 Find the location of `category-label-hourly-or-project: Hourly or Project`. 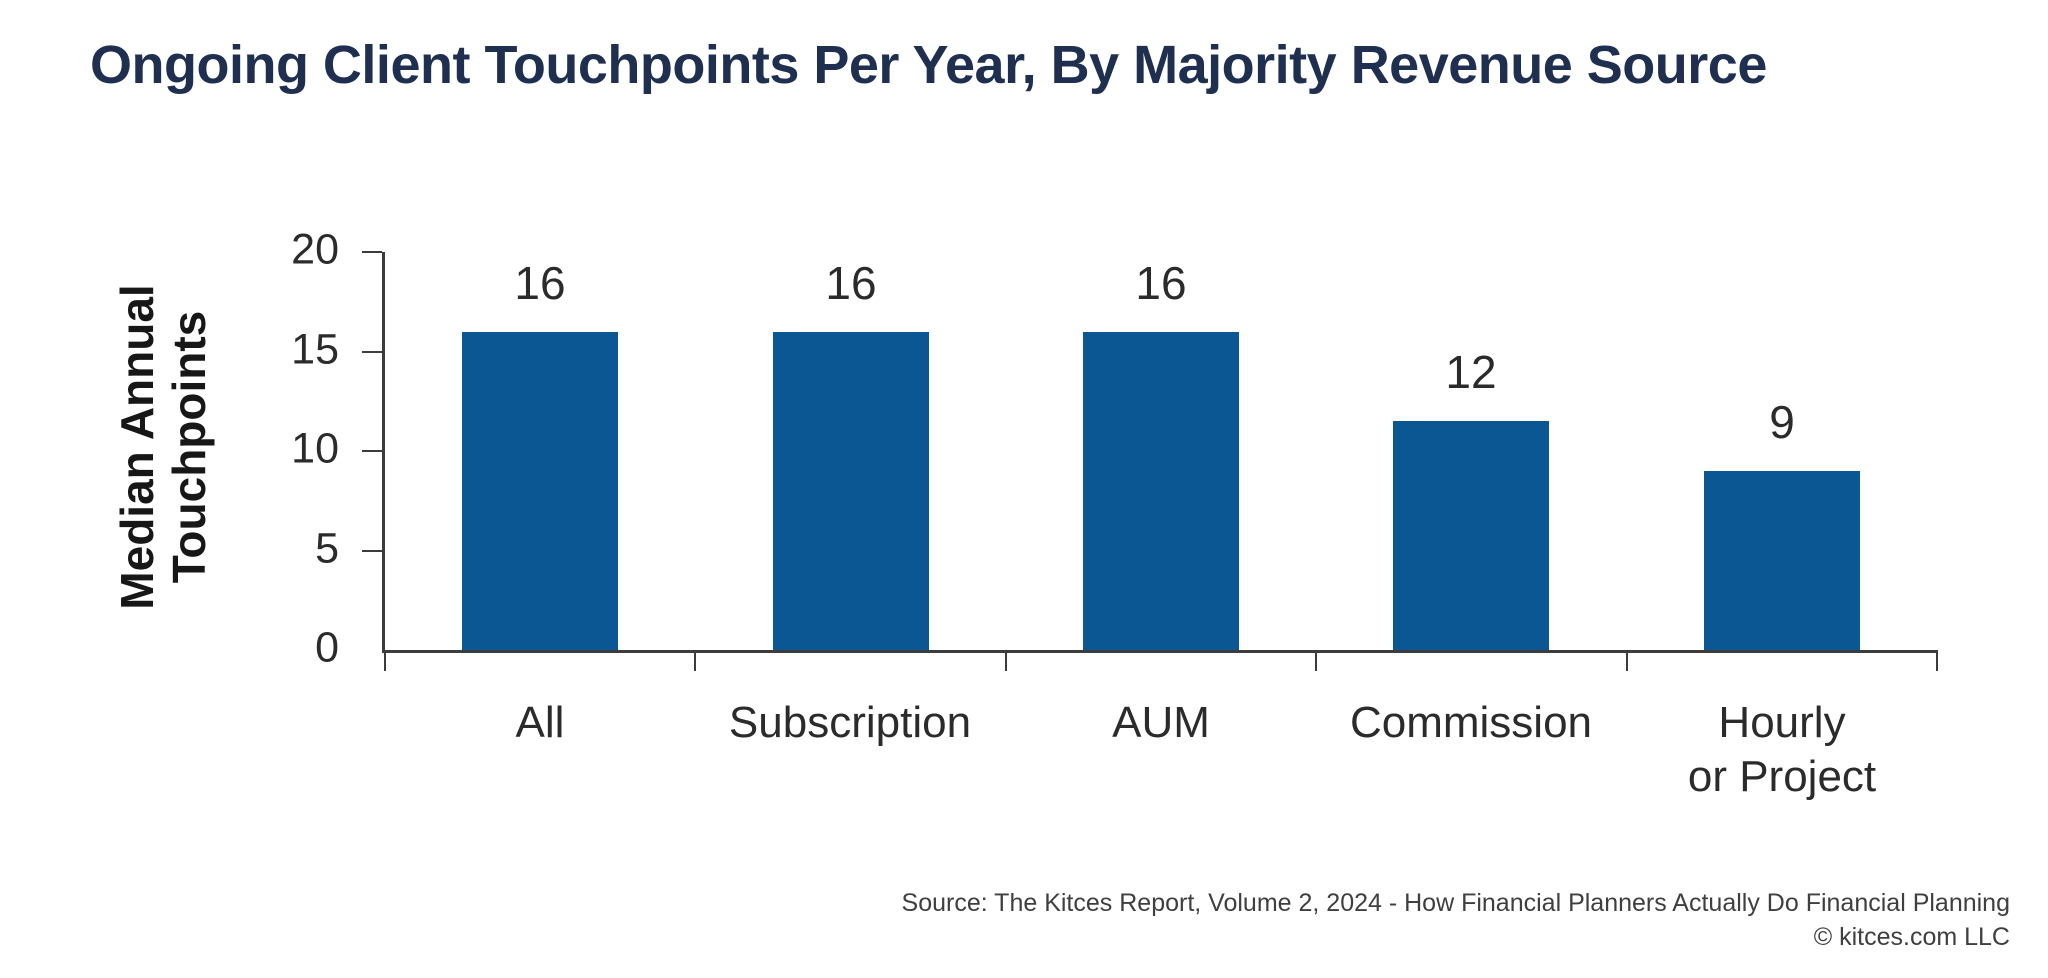

category-label-hourly-or-project: Hourly or Project is located at coordinates (1782, 750).